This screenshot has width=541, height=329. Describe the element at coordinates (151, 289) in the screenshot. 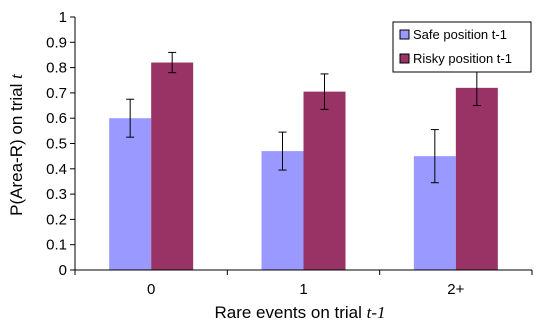

I see `x-tick-label-0: 0` at that location.